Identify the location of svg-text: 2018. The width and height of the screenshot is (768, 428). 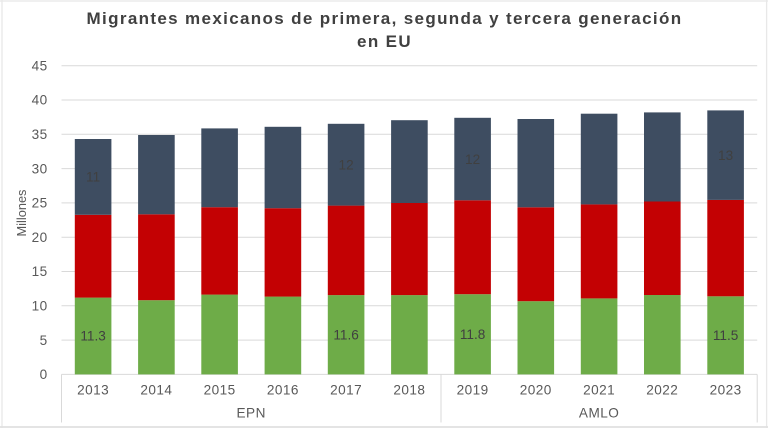
(409, 390).